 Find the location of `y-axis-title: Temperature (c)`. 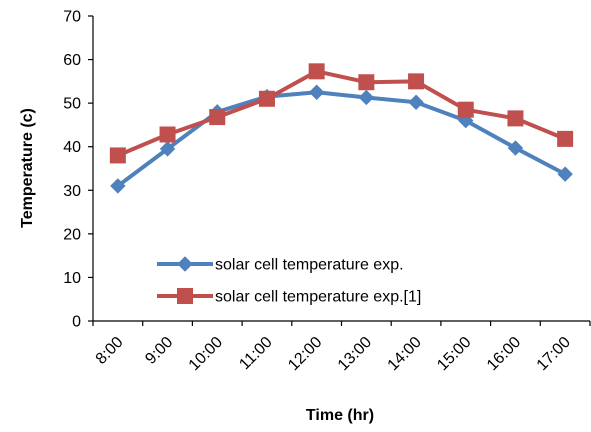

y-axis-title: Temperature (c) is located at coordinates (27, 168).